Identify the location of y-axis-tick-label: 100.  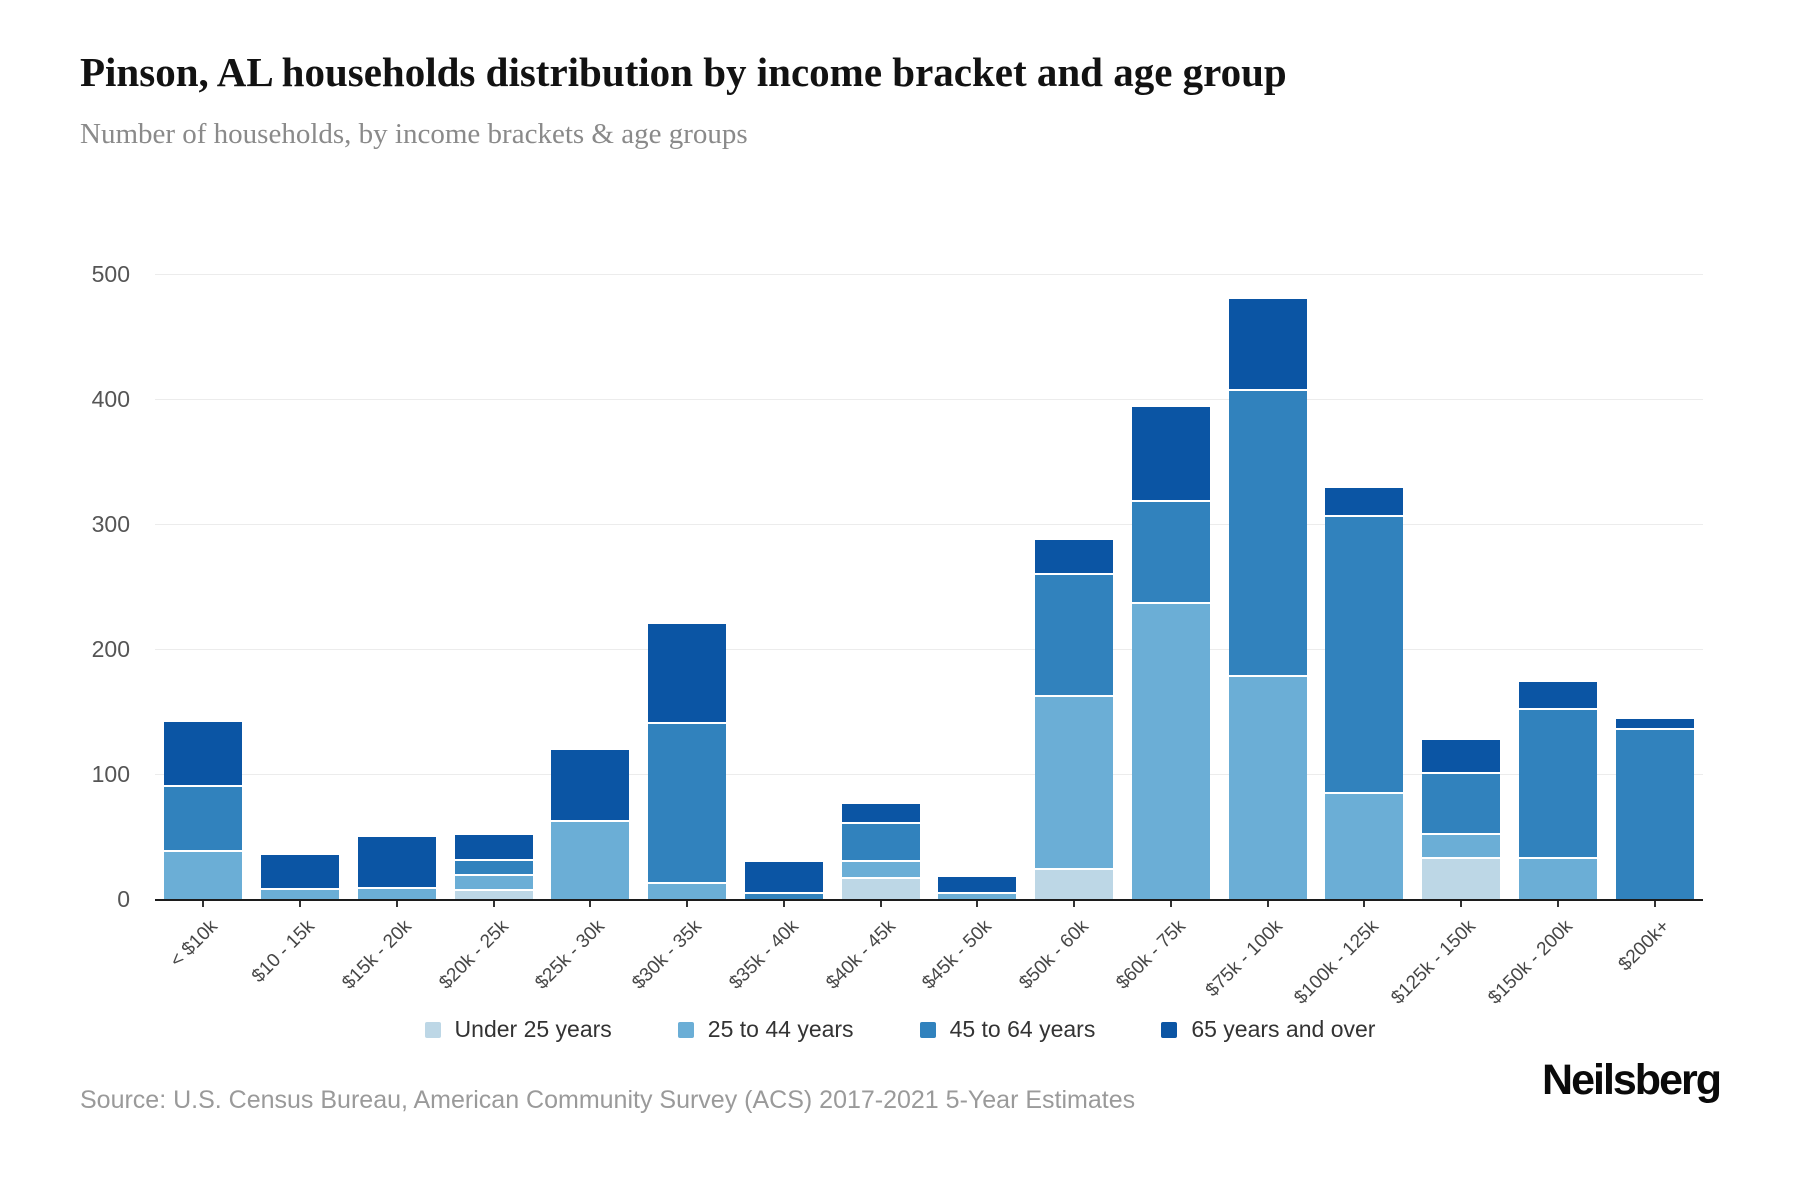
(110, 774).